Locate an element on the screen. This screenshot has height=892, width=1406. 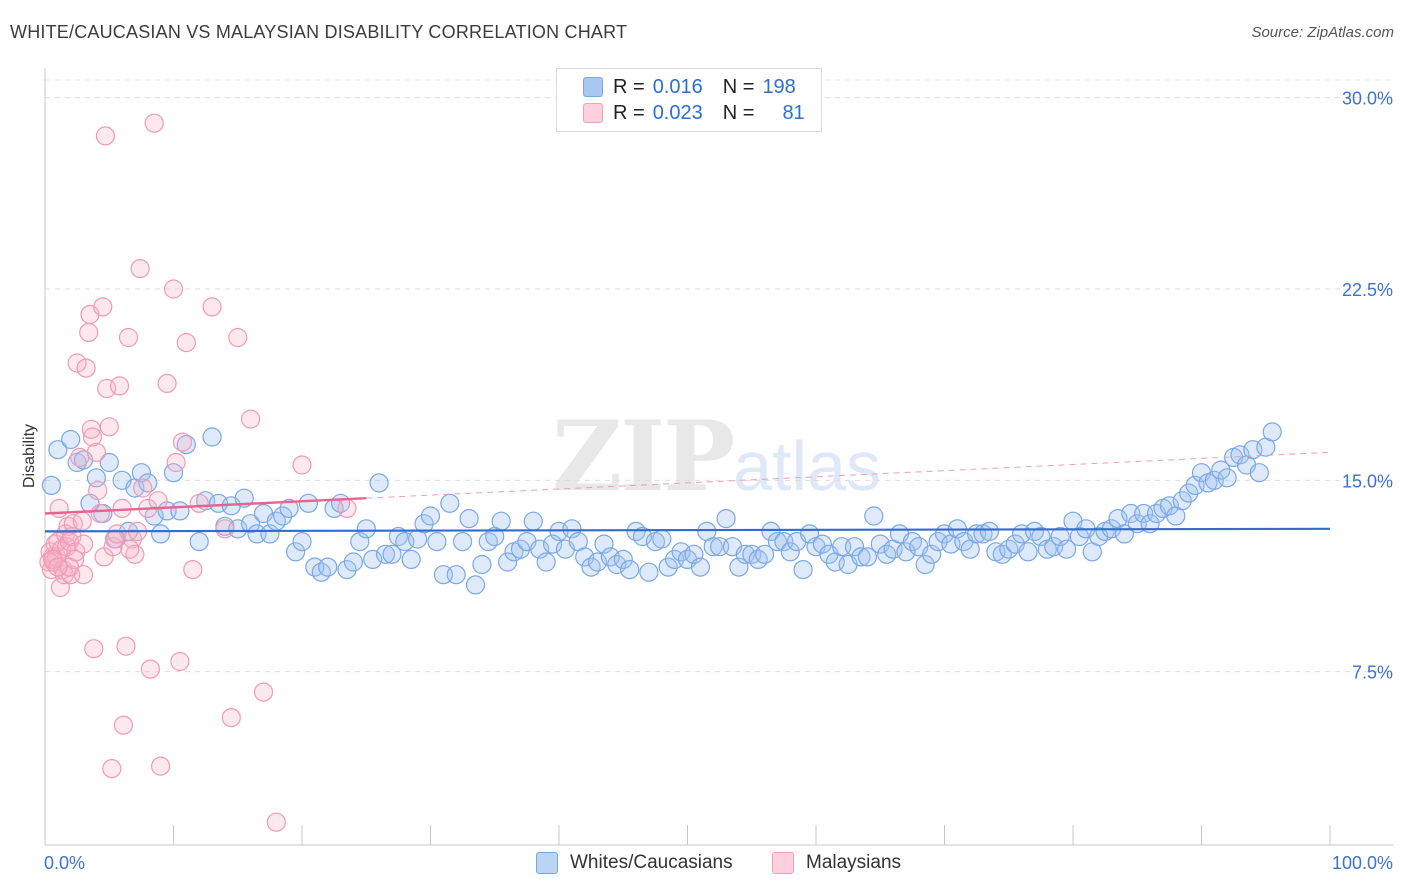
y-tick-label: 15.0% is located at coordinates (1367, 481).